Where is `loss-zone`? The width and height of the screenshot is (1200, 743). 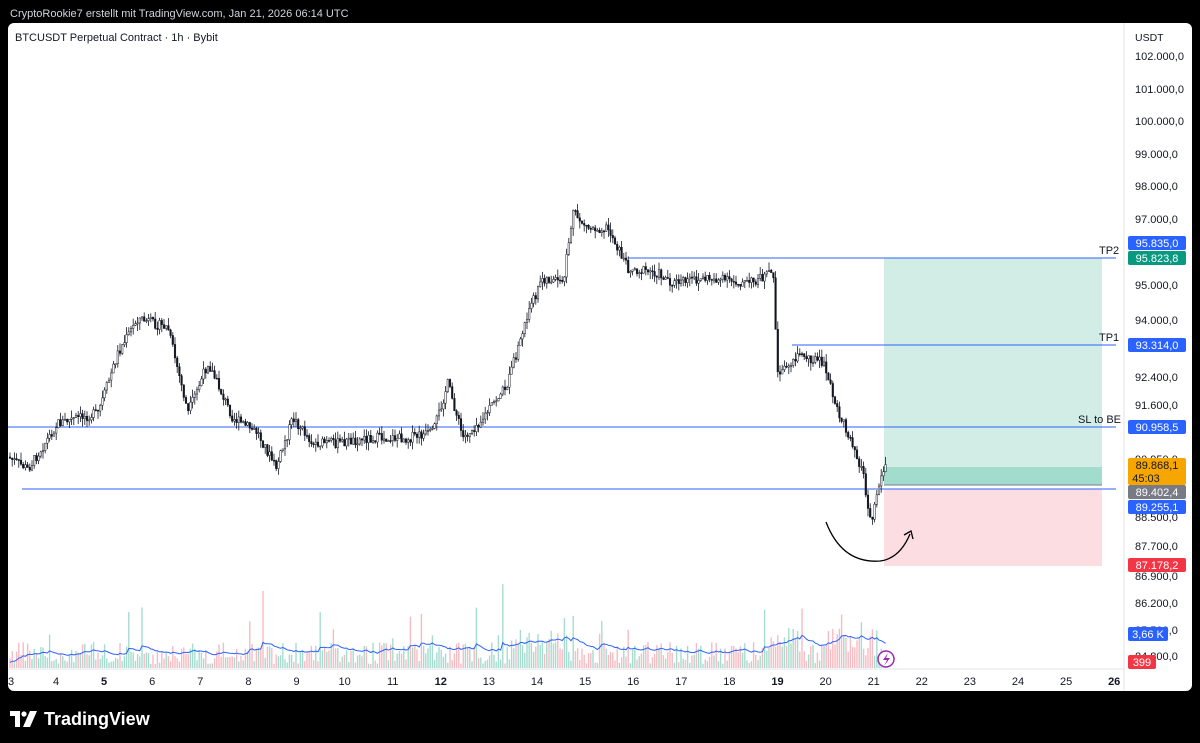
loss-zone is located at coordinates (993, 527).